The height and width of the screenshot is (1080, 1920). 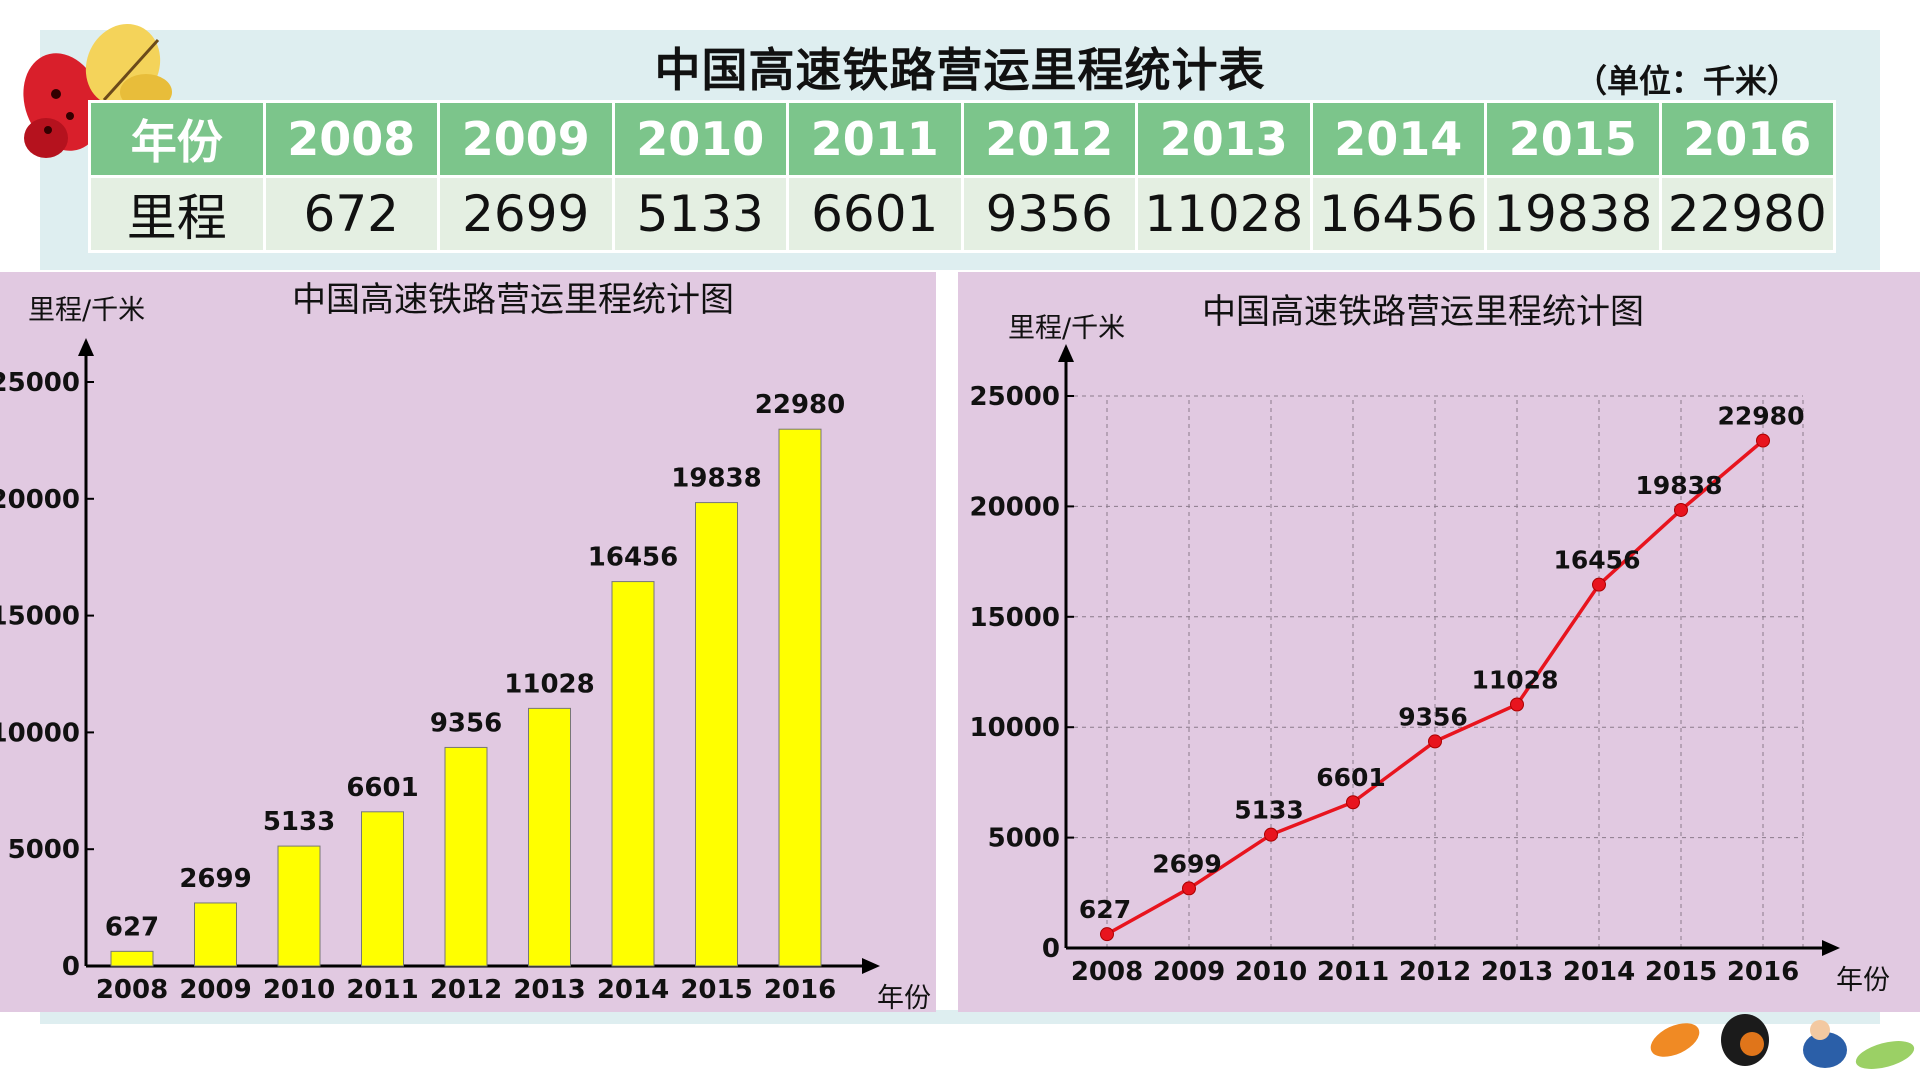 I want to click on point-value-label: 22980, so click(x=1761, y=416).